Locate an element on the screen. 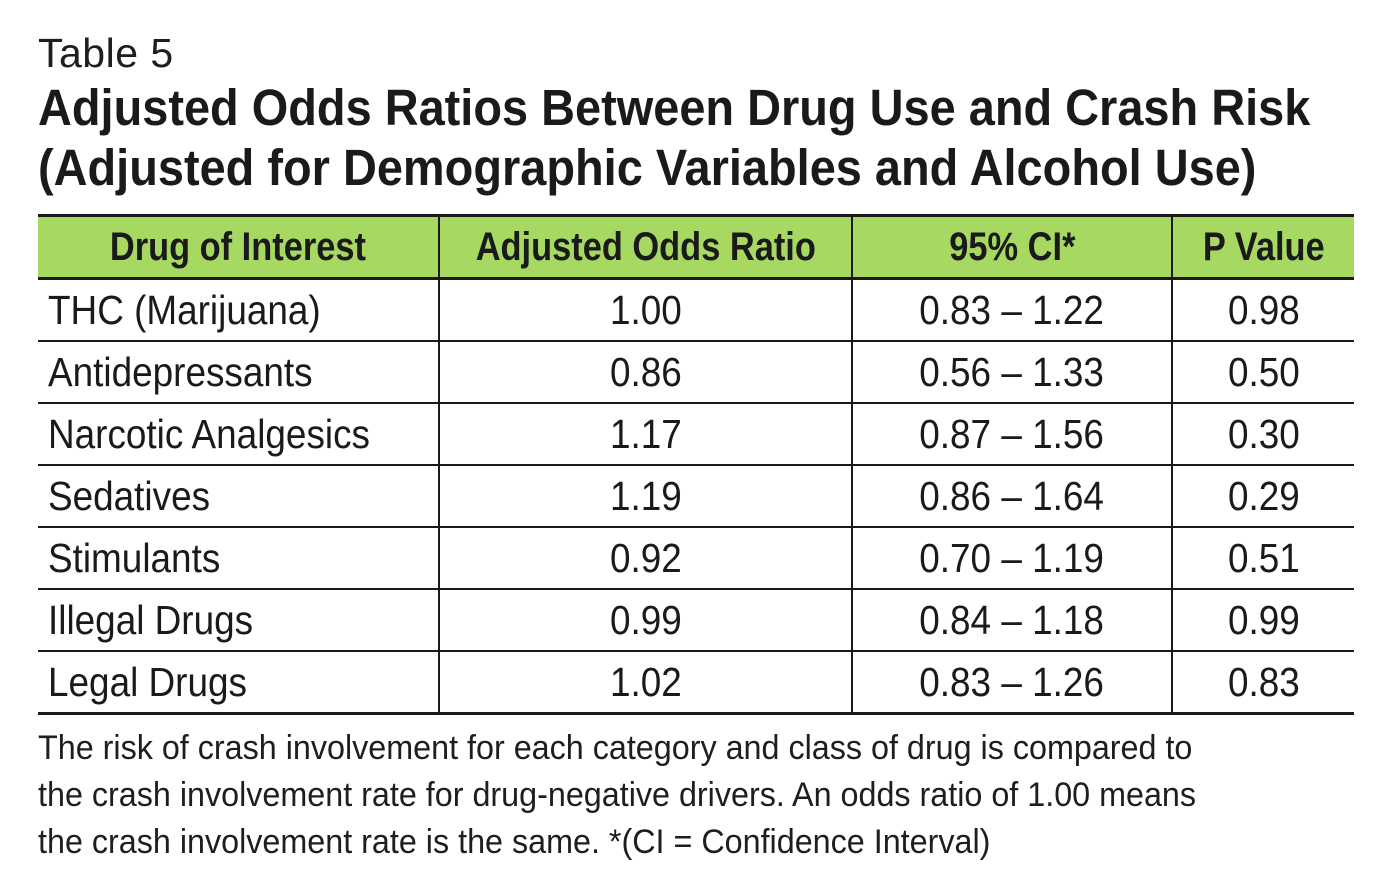 This screenshot has width=1399, height=885. cell-drug: Legal Drugs is located at coordinates (238, 682).